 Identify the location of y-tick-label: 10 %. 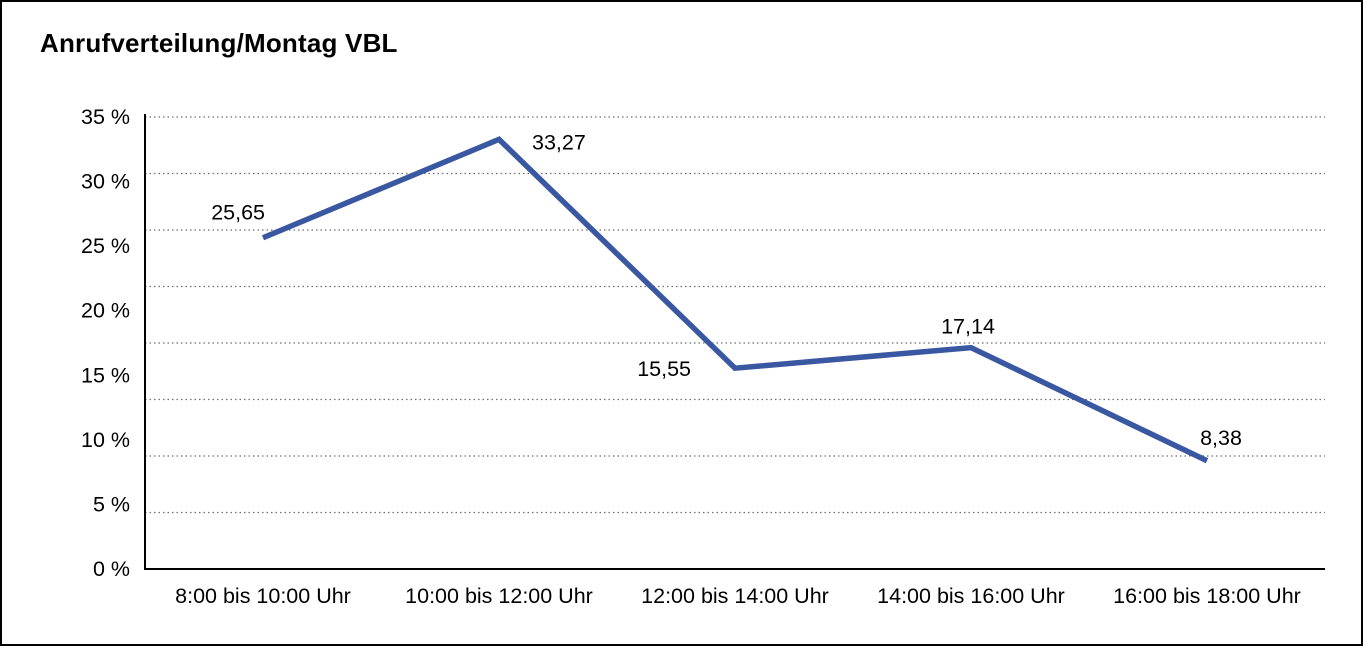
(105, 440).